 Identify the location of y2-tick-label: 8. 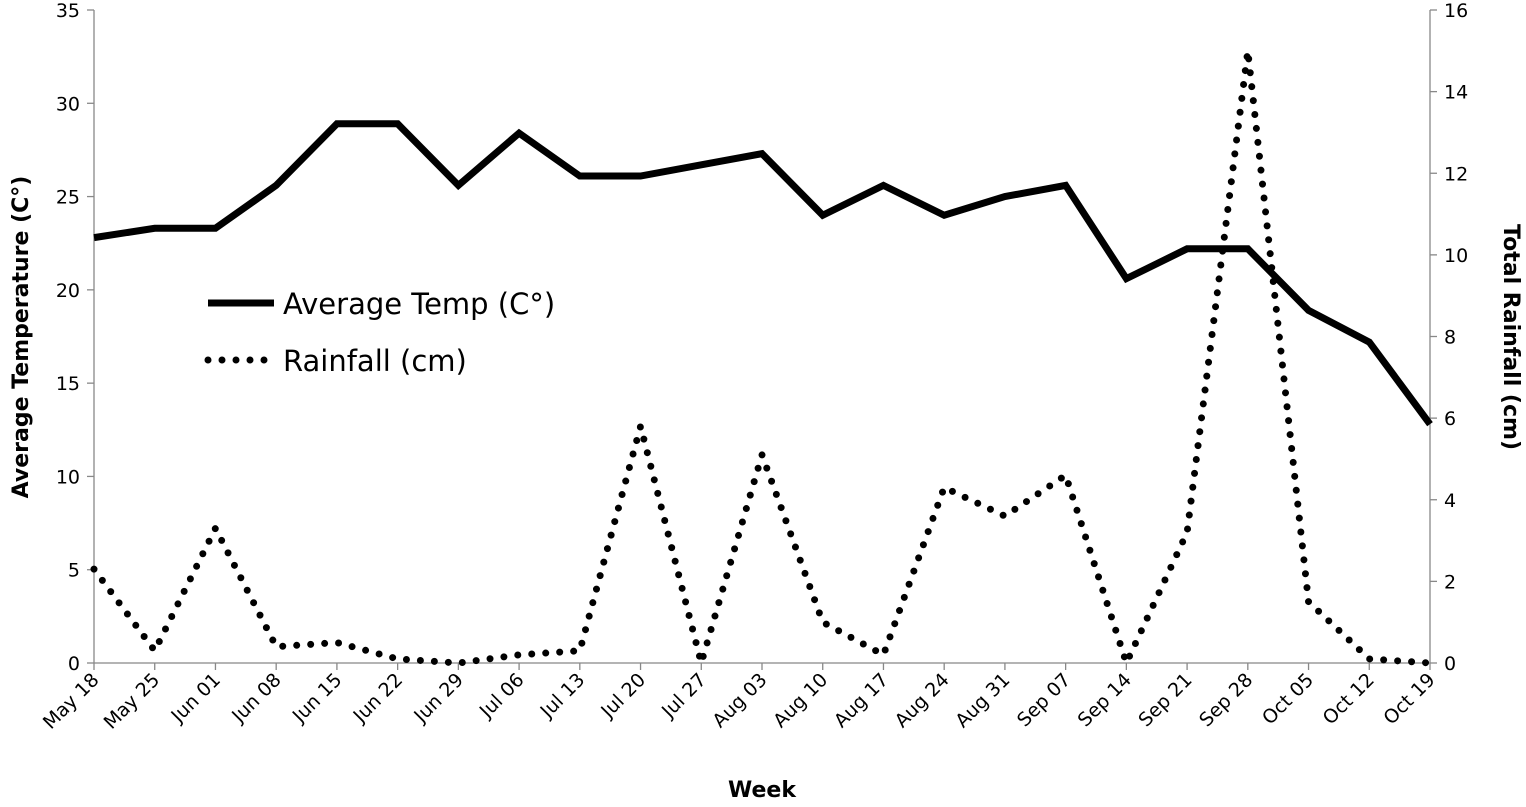
(1450, 338).